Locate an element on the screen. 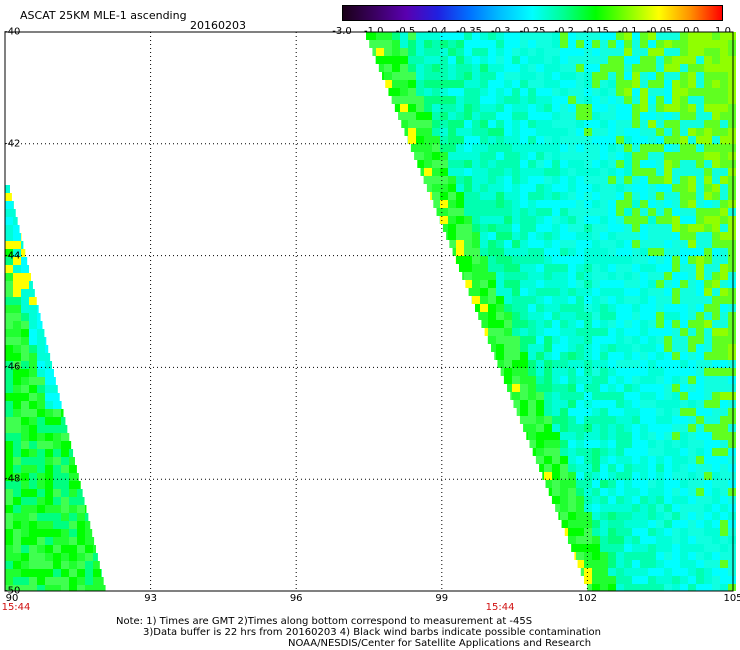  map-title: ASCAT 25KM MLE-1 ascending is located at coordinates (103, 15).